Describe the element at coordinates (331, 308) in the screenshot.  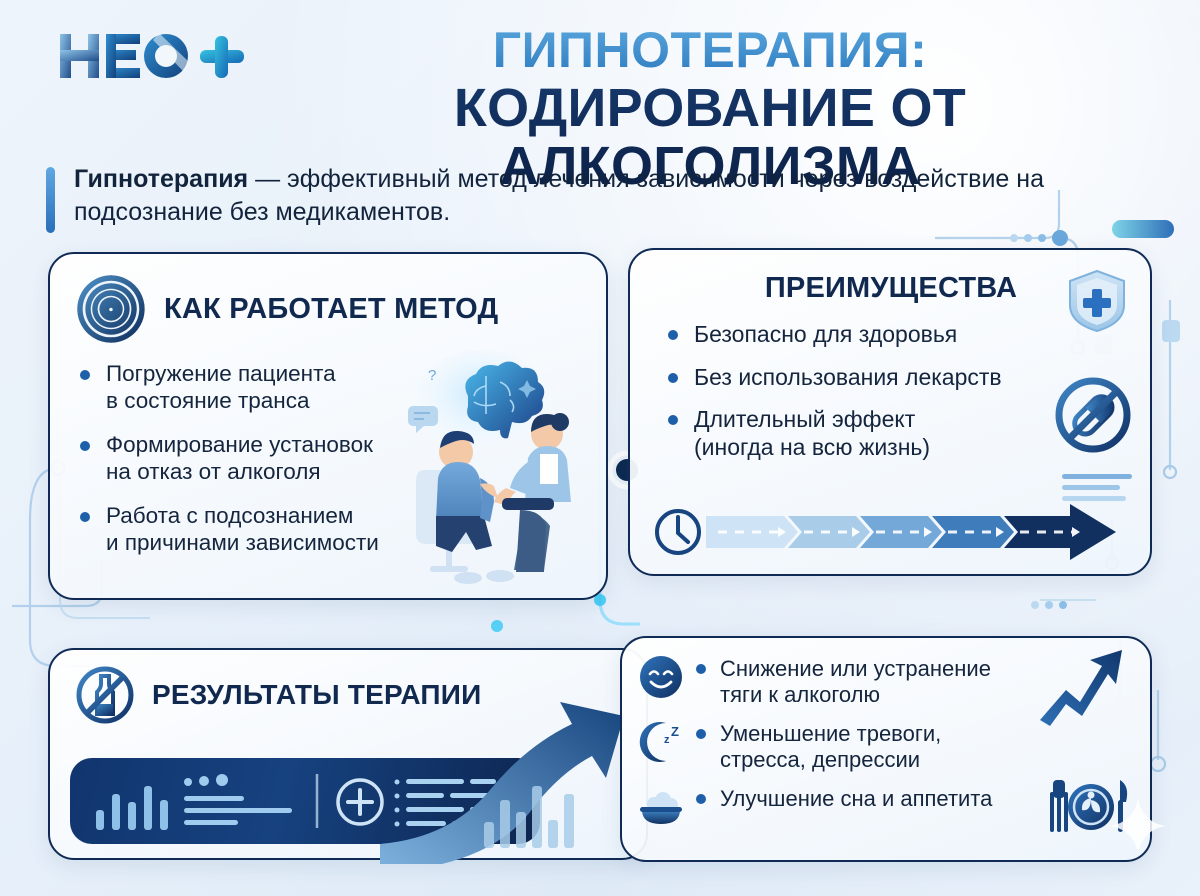
I see `card-title: КАК РАБОТАЕТ МЕТОД` at that location.